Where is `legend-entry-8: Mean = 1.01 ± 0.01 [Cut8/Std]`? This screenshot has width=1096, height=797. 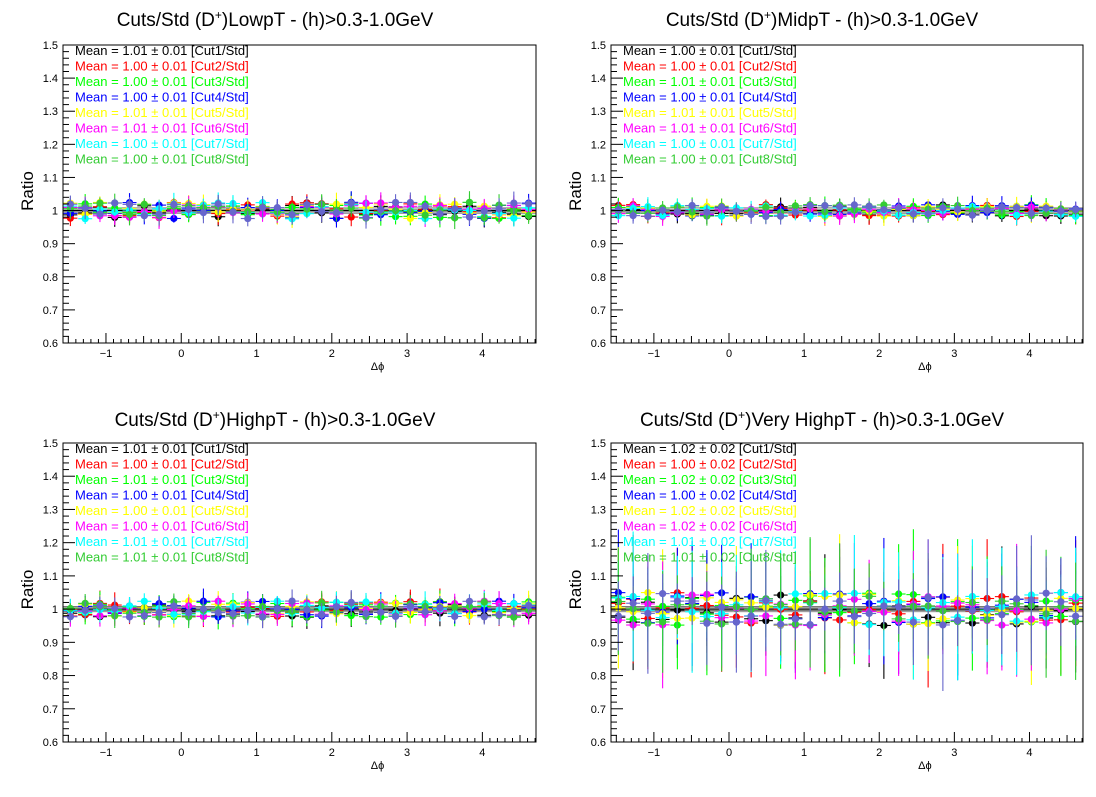 legend-entry-8: Mean = 1.01 ± 0.01 [Cut8/Std] is located at coordinates (162, 557).